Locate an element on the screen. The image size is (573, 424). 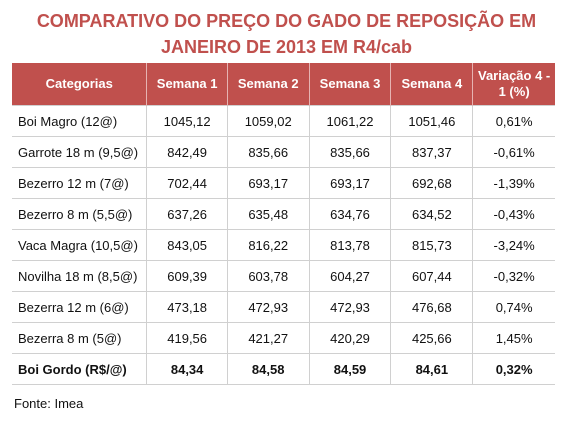
value-cell: -0,32% is located at coordinates (513, 276).